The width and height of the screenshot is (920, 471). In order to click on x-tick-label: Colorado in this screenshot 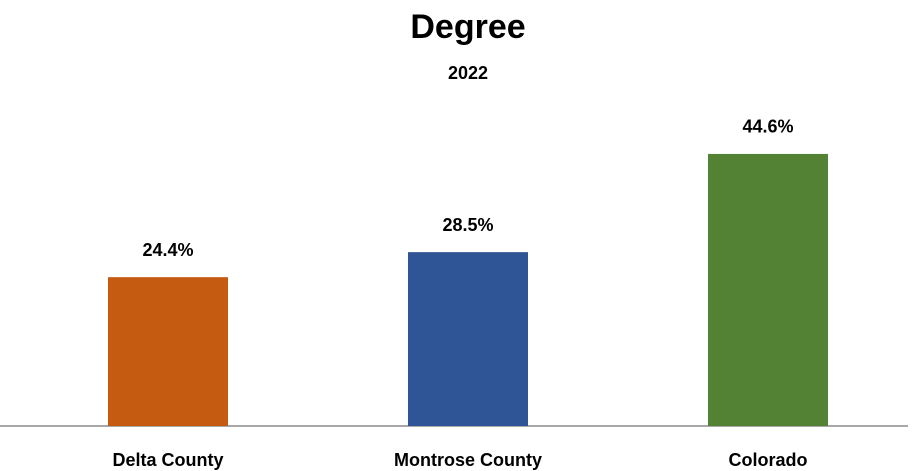, I will do `click(768, 460)`.